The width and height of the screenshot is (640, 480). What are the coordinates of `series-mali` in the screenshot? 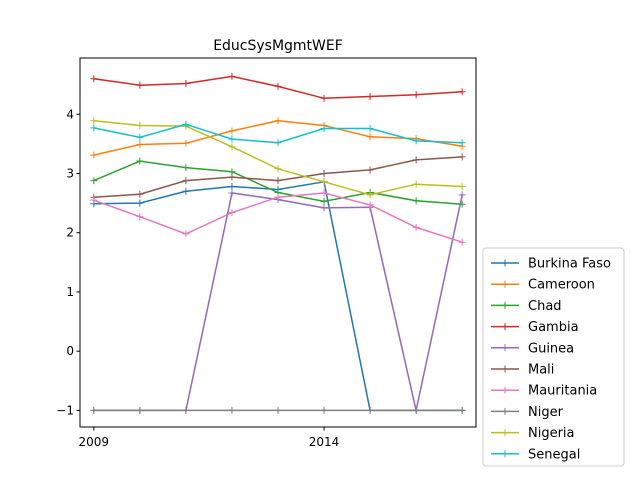 It's located at (278, 177).